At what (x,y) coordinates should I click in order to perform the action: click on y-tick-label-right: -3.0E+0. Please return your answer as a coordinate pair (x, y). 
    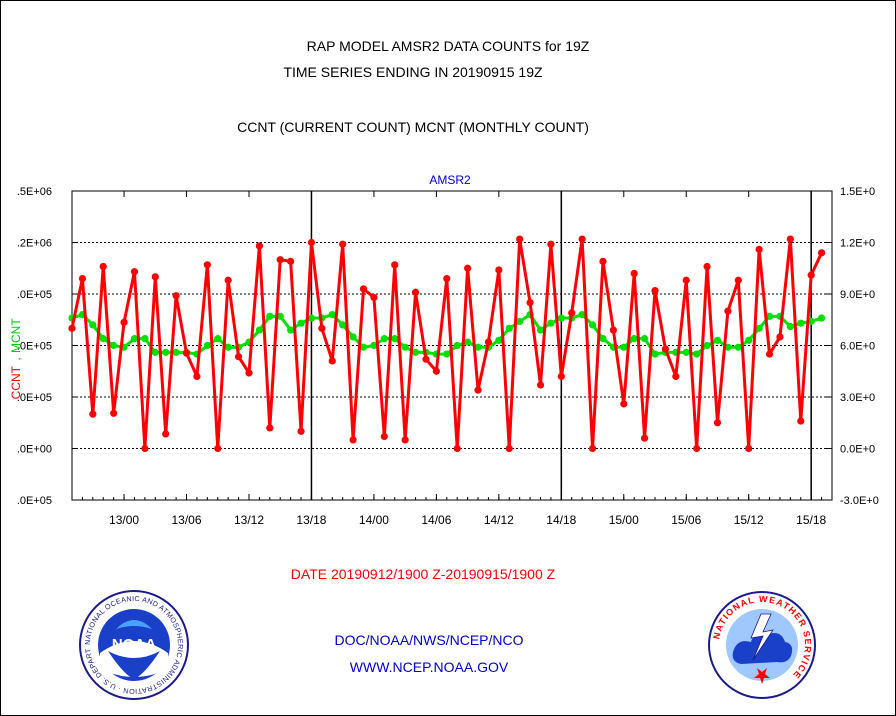
    Looking at the image, I should click on (859, 501).